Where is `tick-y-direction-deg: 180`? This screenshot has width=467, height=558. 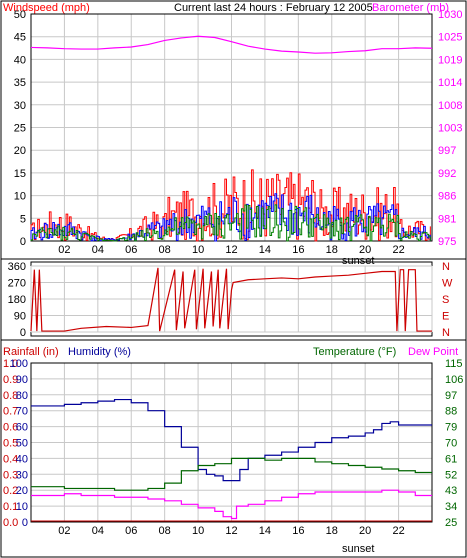 tick-y-direction-deg: 180 is located at coordinates (17, 300).